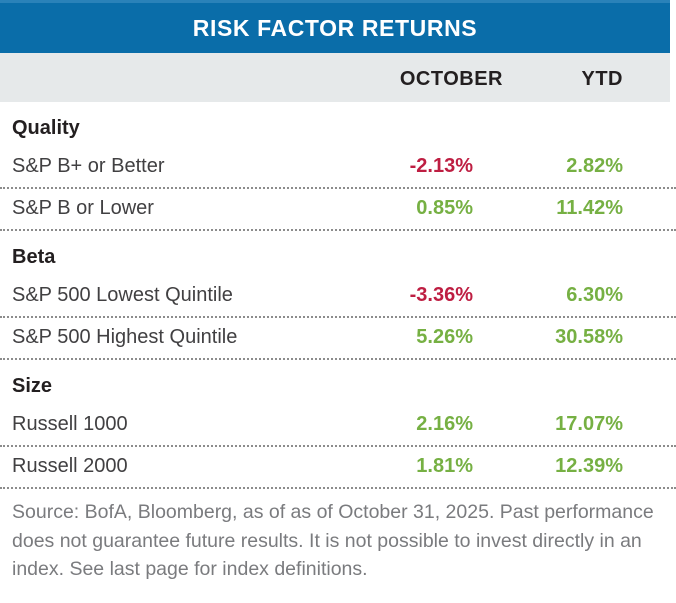 The height and width of the screenshot is (603, 676). I want to click on table-row: S&P B+ or Better -2.13% 2.82%, so click(338, 168).